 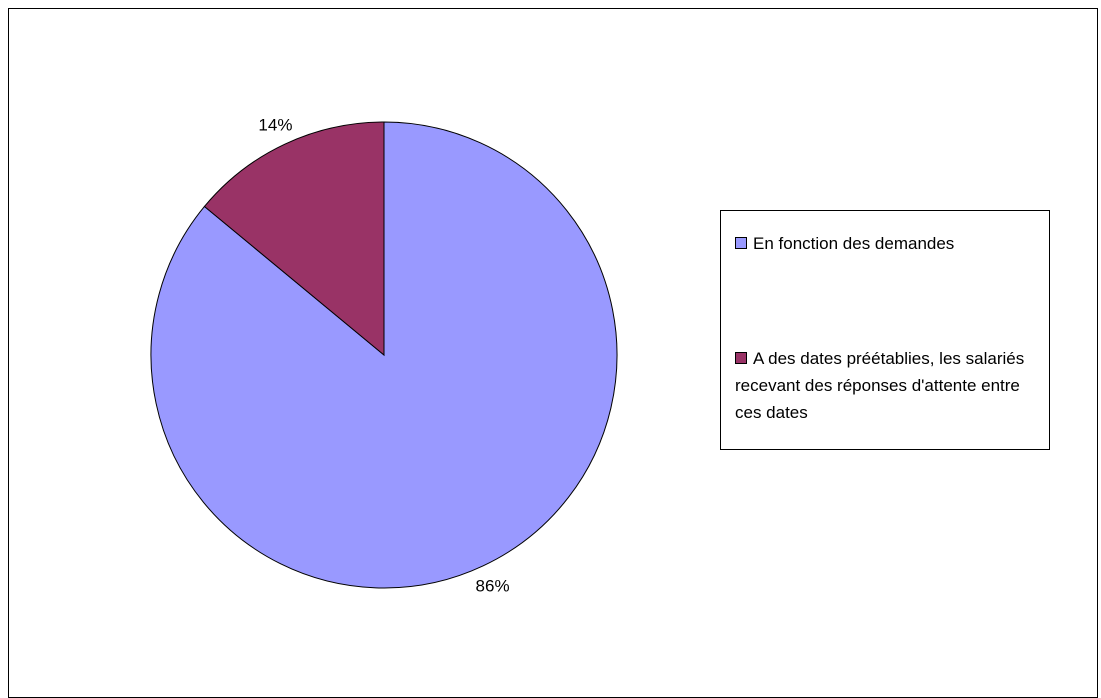 I want to click on data-label-en-fonction: 86%, so click(x=493, y=586).